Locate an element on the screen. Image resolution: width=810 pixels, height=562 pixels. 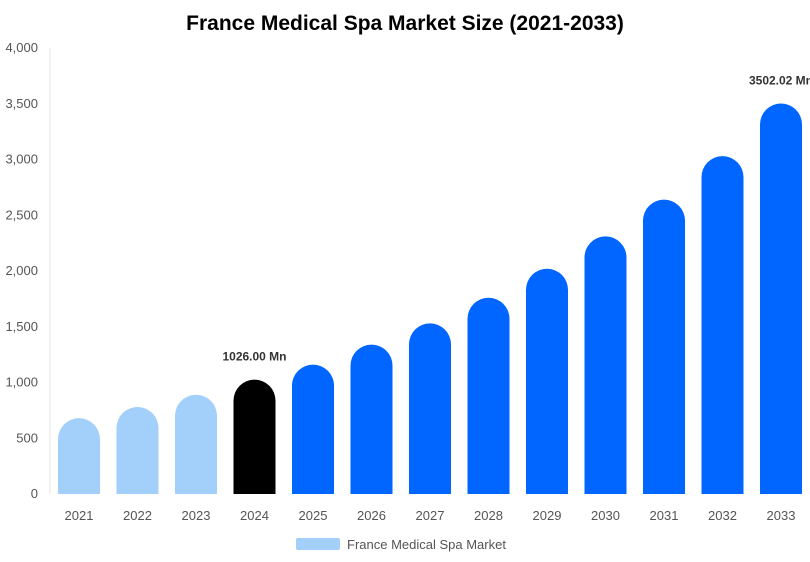
y-tick-label: 0 is located at coordinates (34, 493).